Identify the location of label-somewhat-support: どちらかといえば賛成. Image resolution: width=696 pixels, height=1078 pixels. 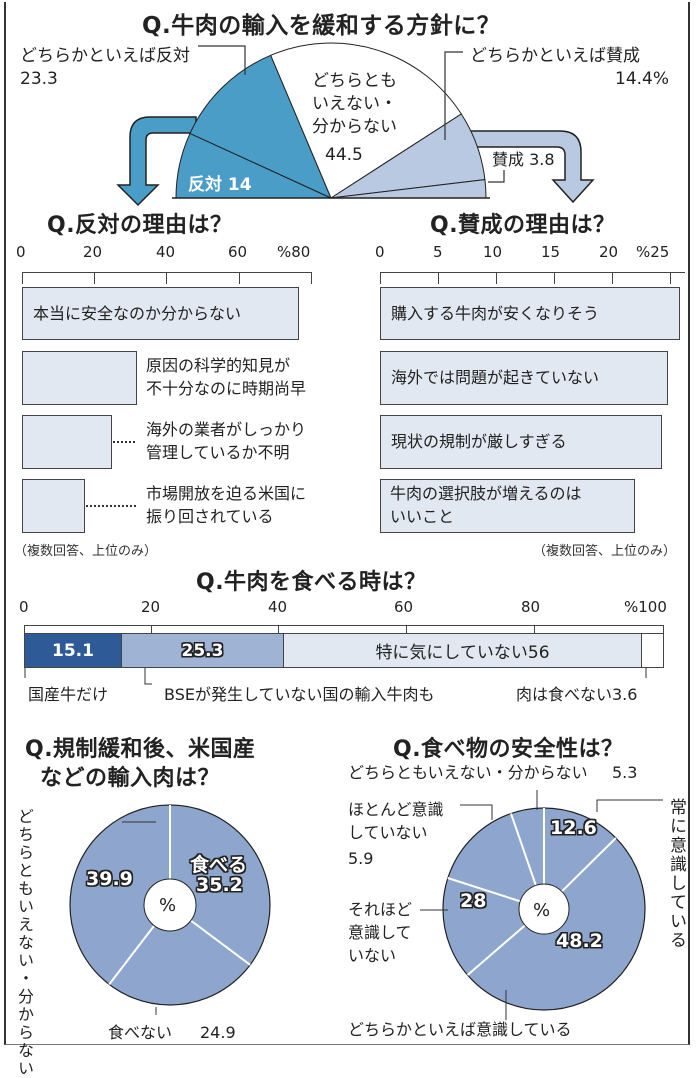
(555, 56).